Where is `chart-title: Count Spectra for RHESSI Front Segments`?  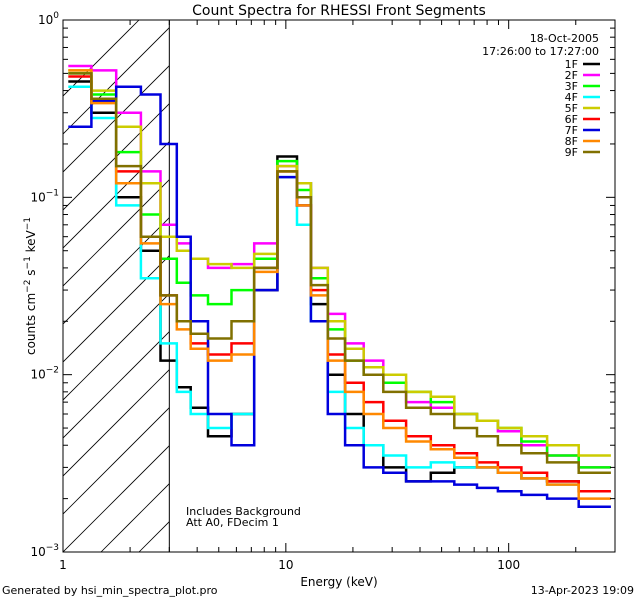
chart-title: Count Spectra for RHESSI Front Segments is located at coordinates (339, 11).